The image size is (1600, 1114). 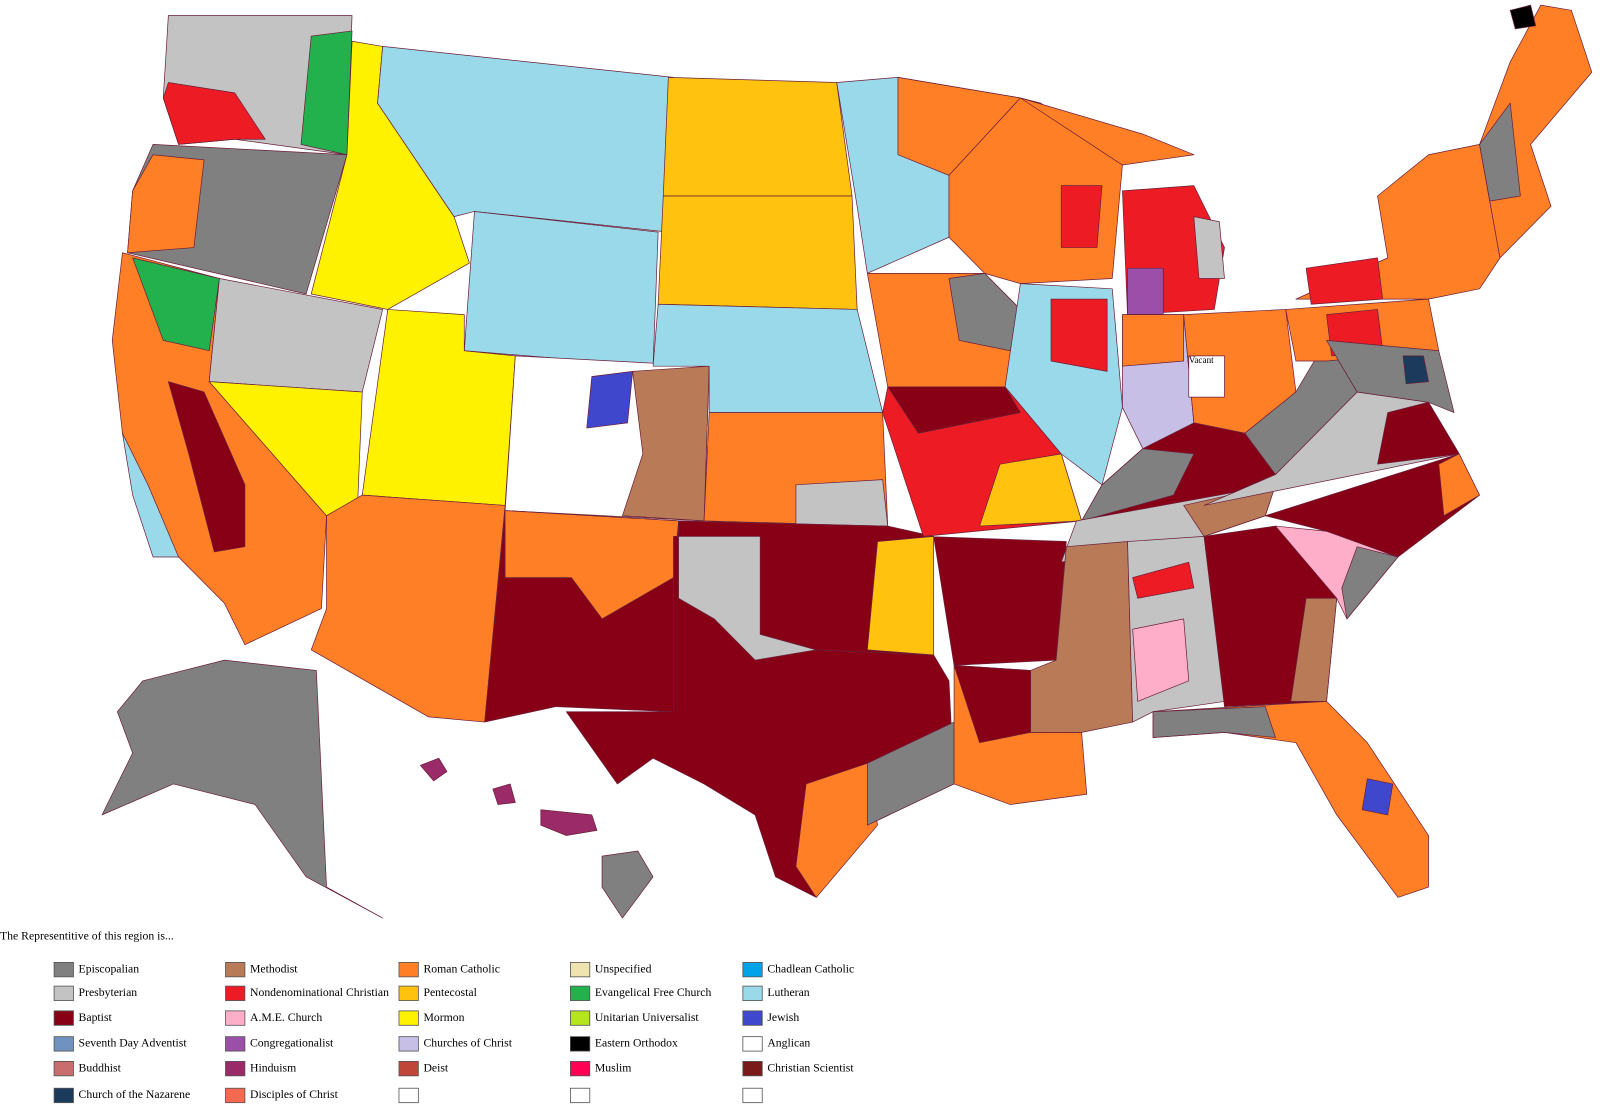 I want to click on florida-panhandle, so click(x=1214, y=722).